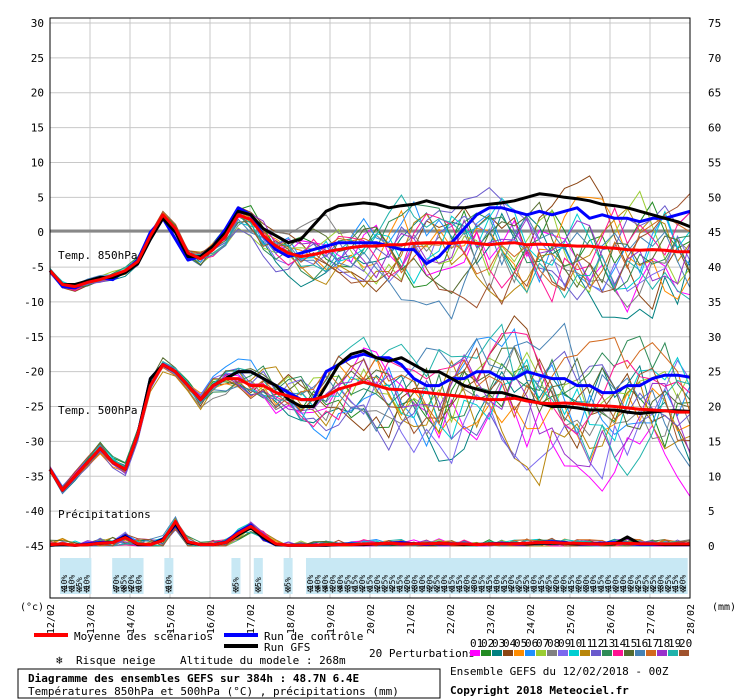 The height and width of the screenshot is (700, 740). I want to click on x-tick-label: 17/02, so click(251, 619).